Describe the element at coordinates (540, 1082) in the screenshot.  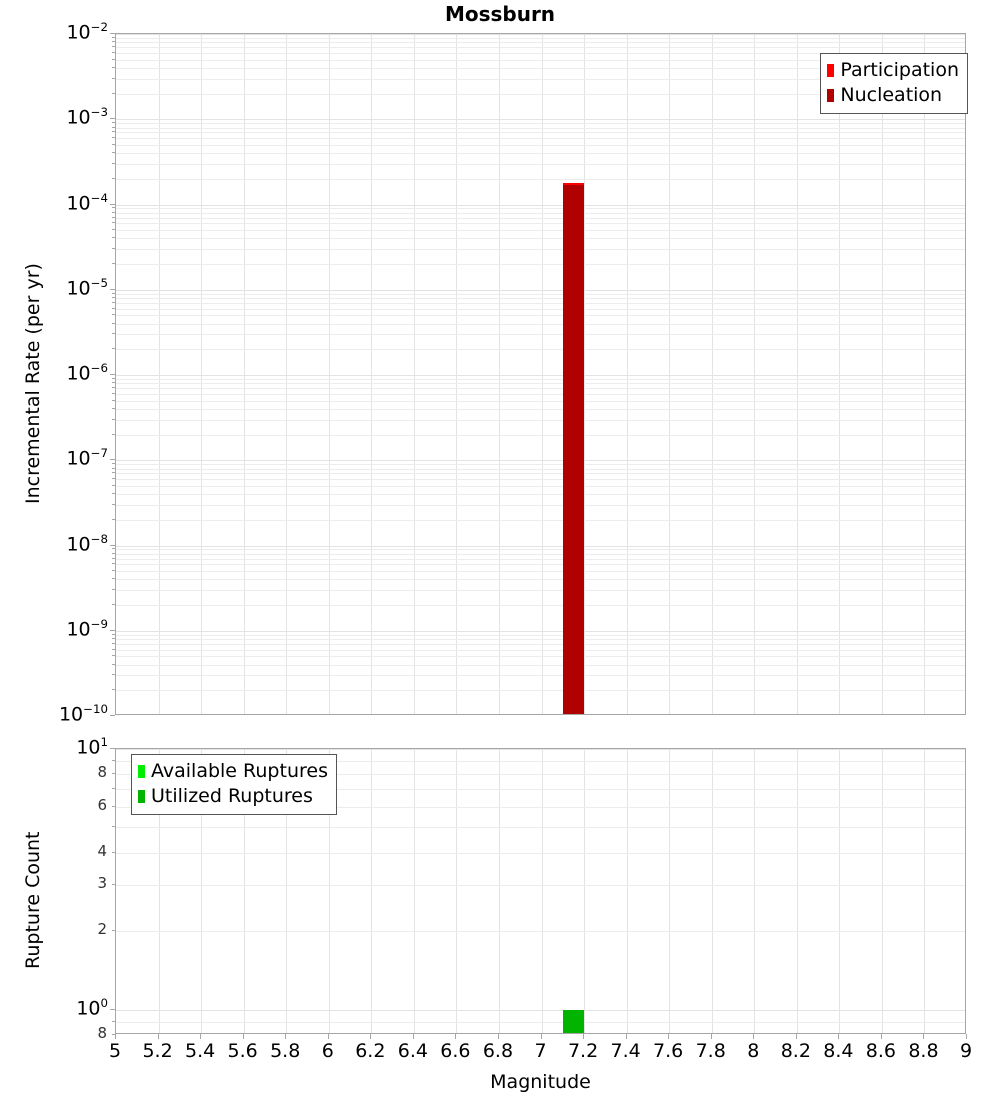
I see `x-axis-label: Magnitude` at that location.